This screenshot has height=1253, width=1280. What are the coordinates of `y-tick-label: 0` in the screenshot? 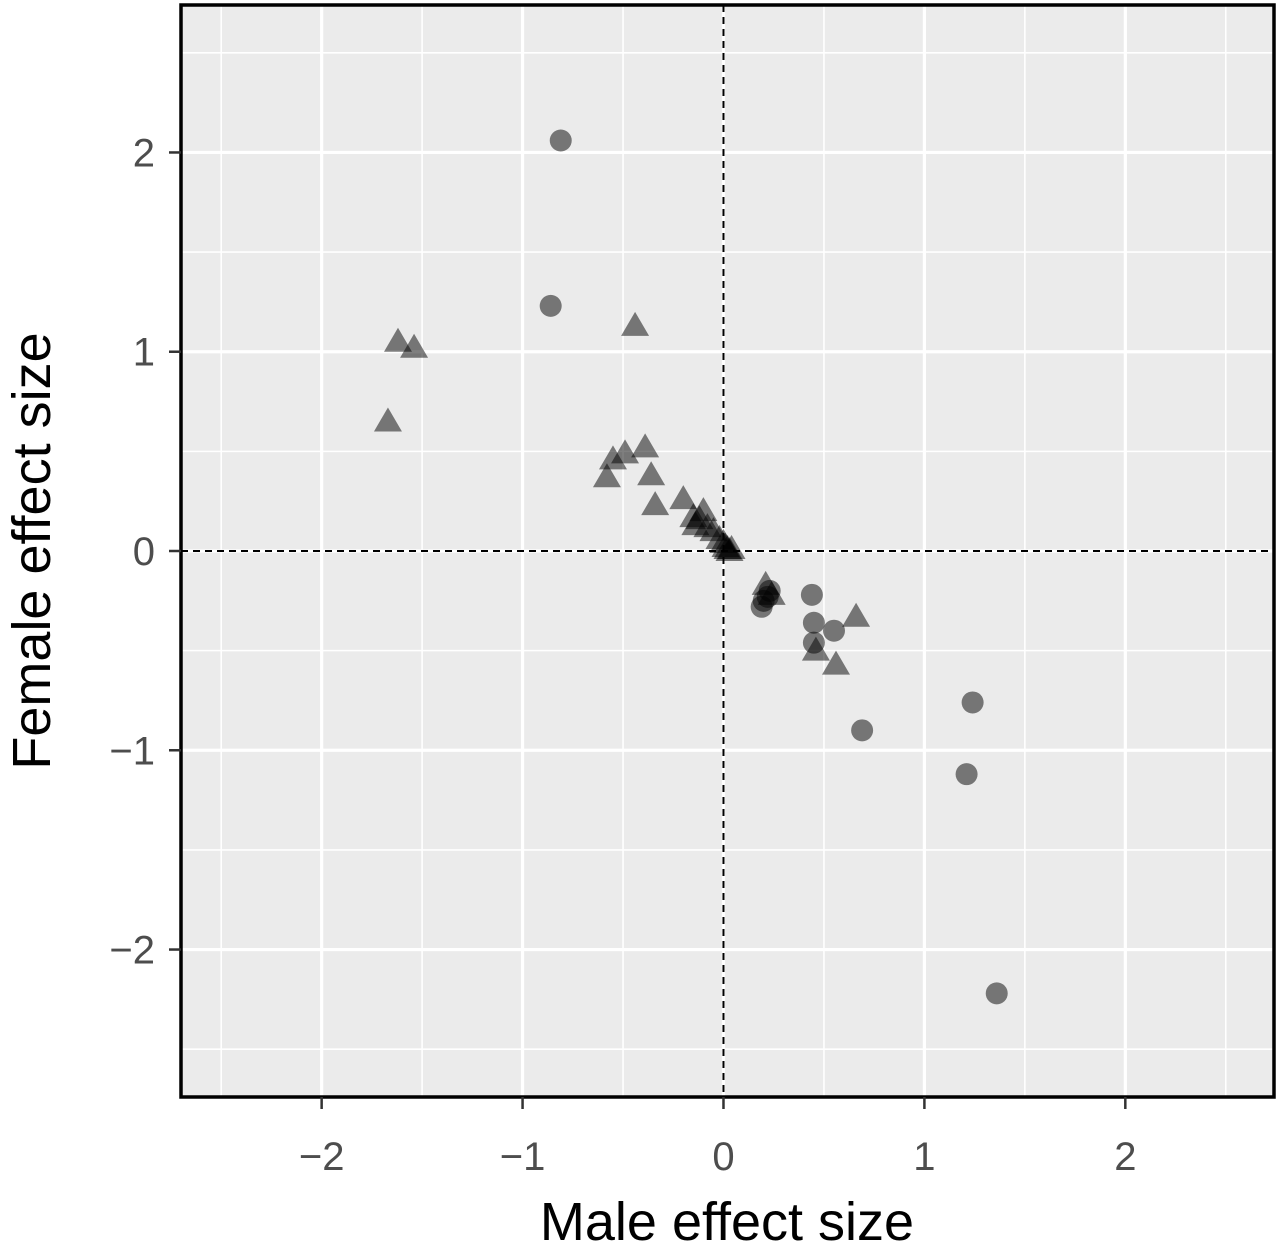 It's located at (144, 552).